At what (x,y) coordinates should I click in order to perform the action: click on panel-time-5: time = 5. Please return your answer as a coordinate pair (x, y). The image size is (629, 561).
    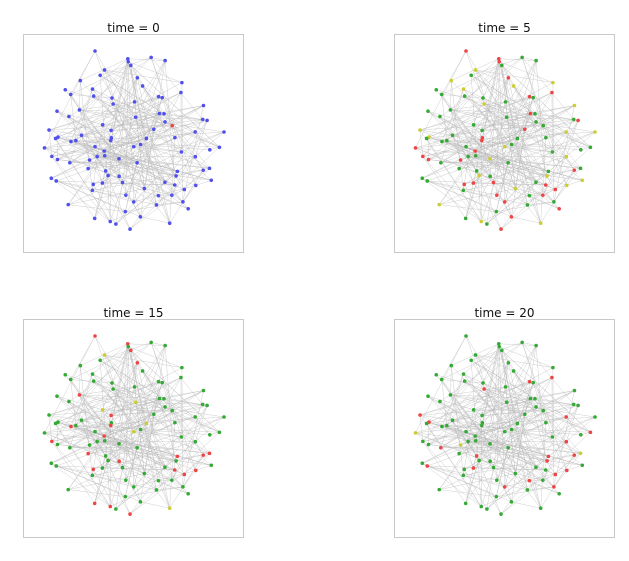
    Looking at the image, I should click on (504, 136).